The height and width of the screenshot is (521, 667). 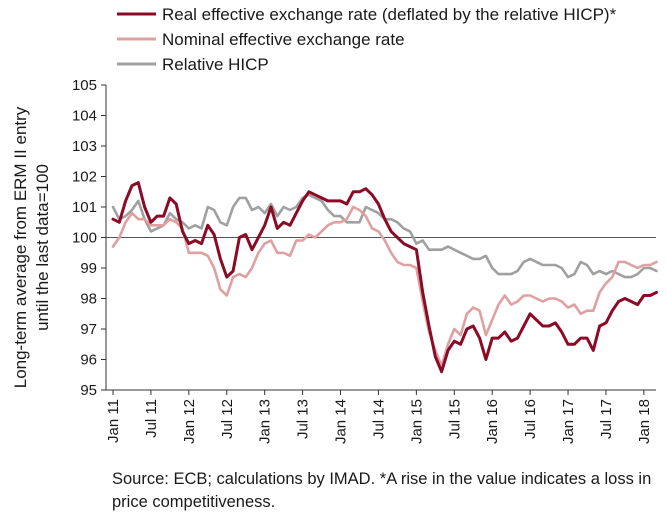 I want to click on x-tick-label: Jul 14, so click(x=378, y=419).